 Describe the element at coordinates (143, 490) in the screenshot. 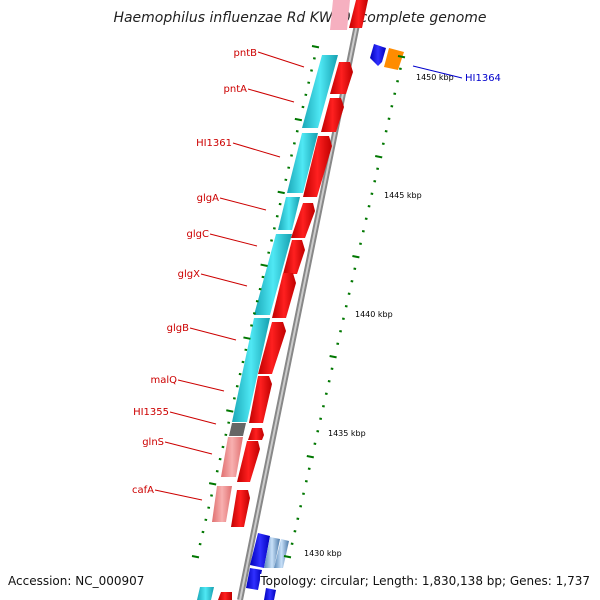

I see `gene-label-cafA: cafA` at that location.